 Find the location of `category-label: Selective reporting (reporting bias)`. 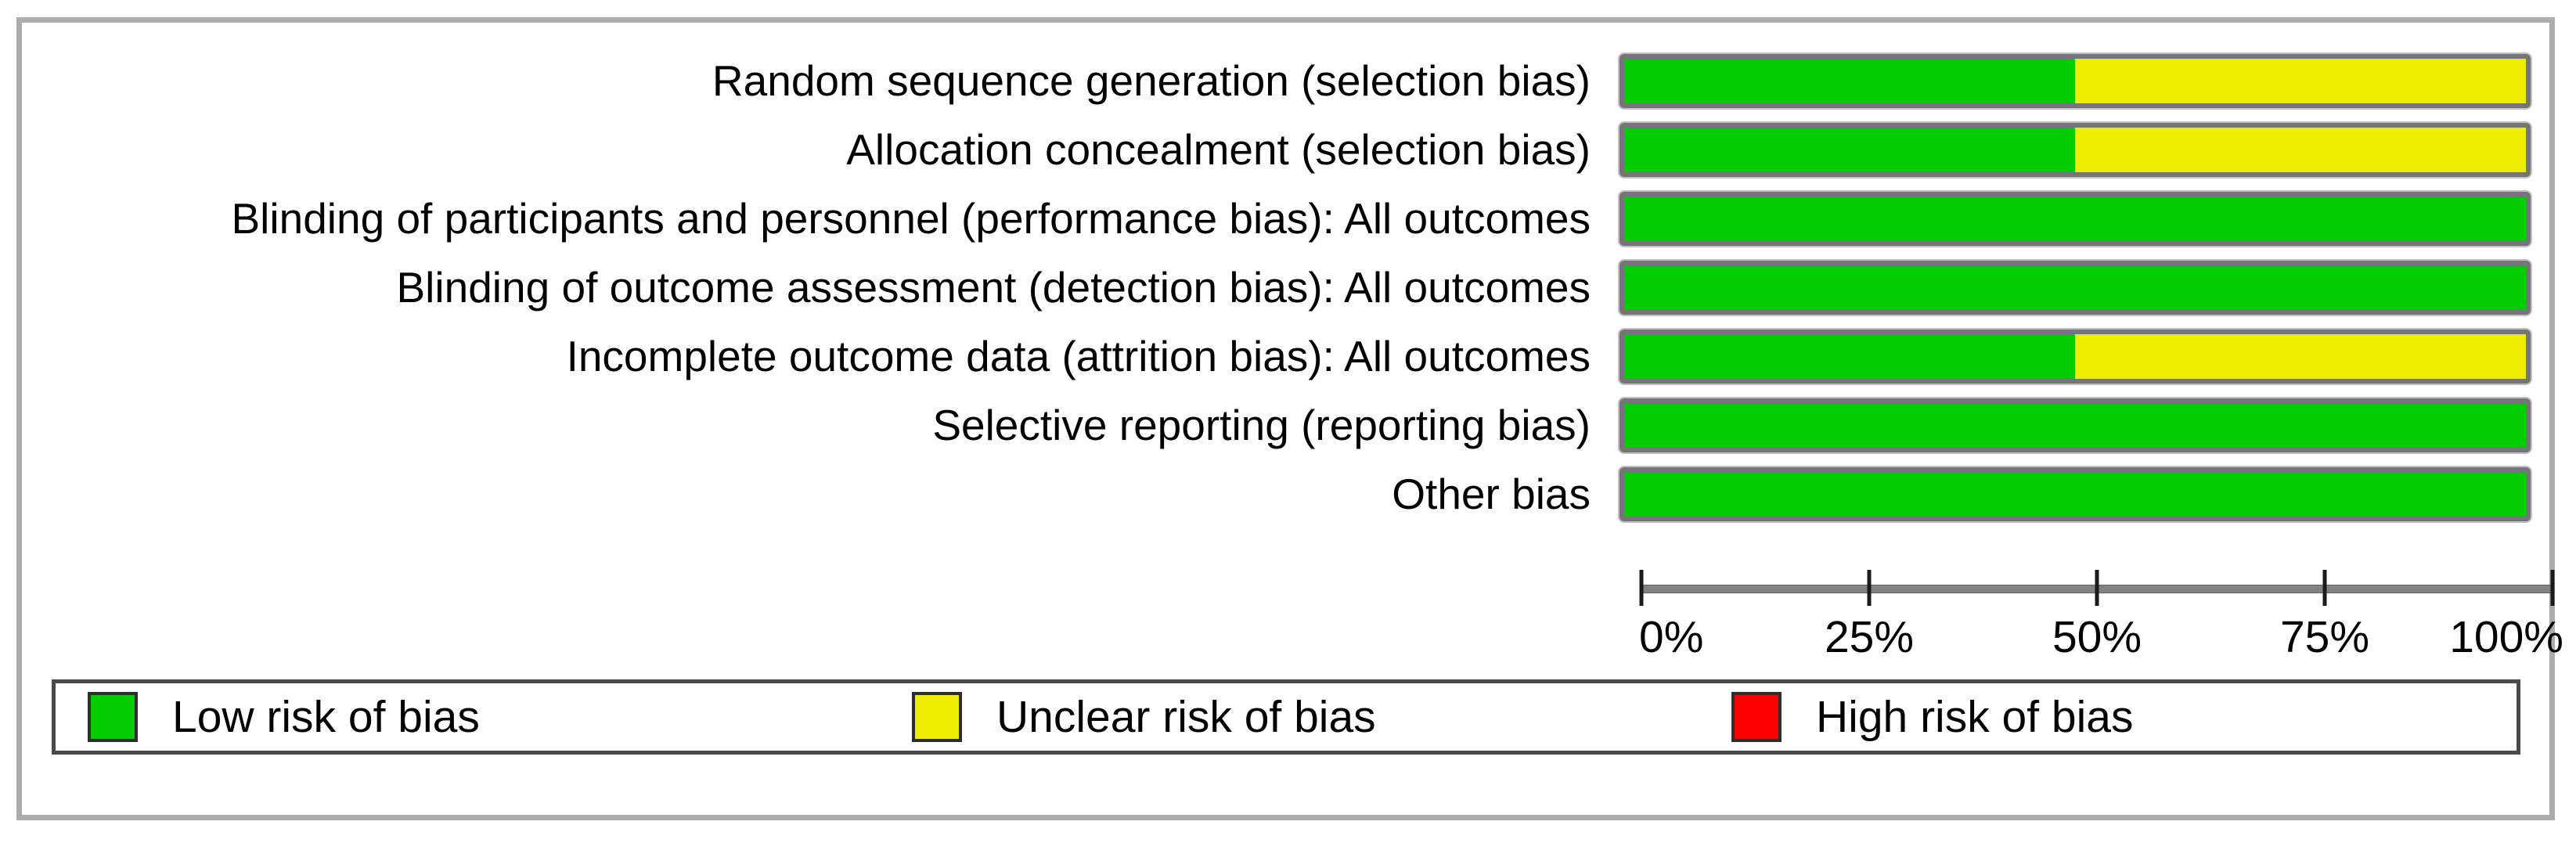

category-label: Selective reporting (reporting bias) is located at coordinates (1261, 424).